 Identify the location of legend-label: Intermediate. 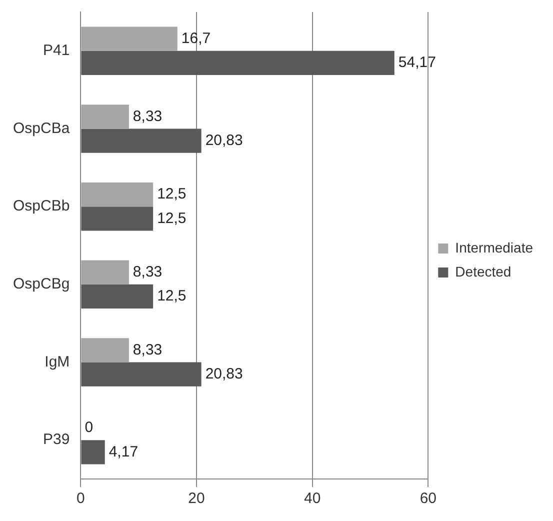
(494, 247).